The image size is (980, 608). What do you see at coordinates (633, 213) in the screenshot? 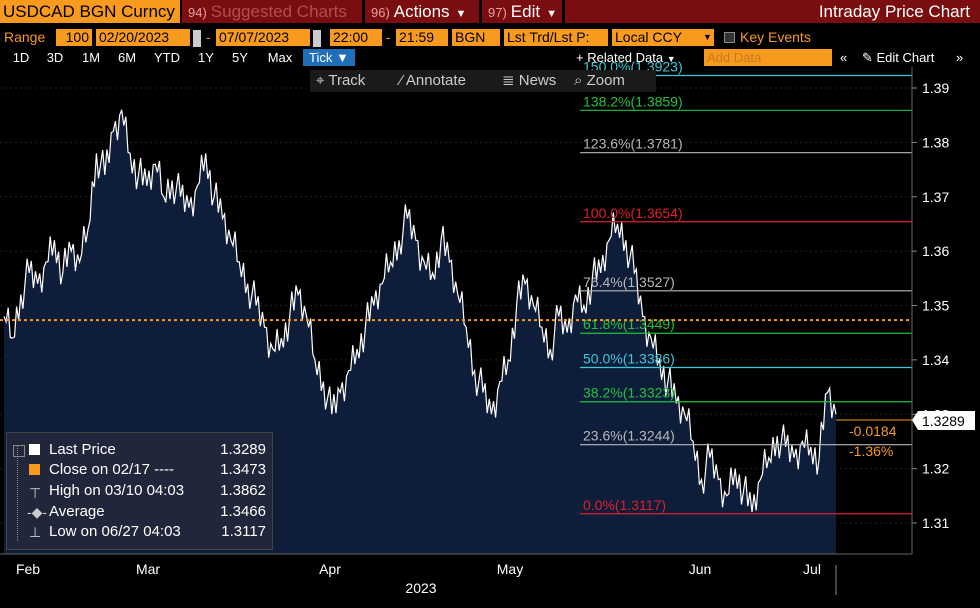
I see `fib-level-label: 100.0%(1.3654)` at bounding box center [633, 213].